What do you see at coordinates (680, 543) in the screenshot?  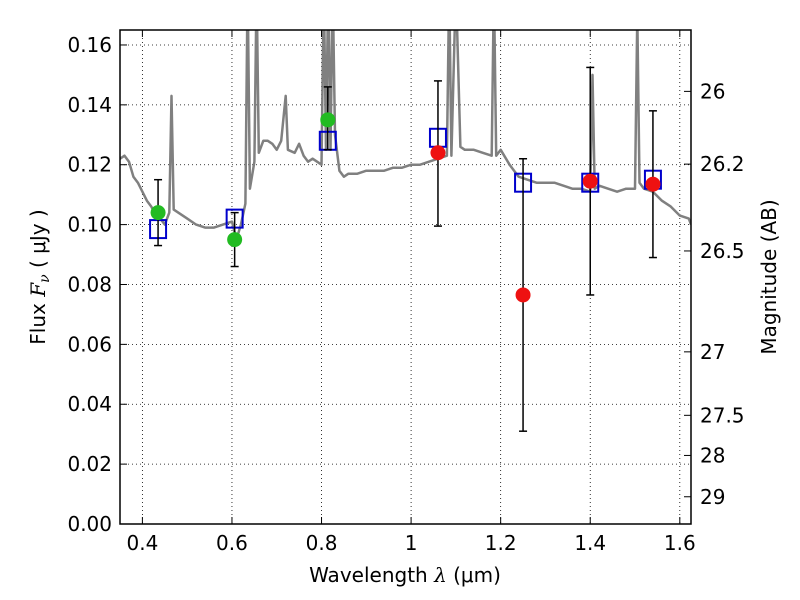 I see `x-tick-label: 1.6` at bounding box center [680, 543].